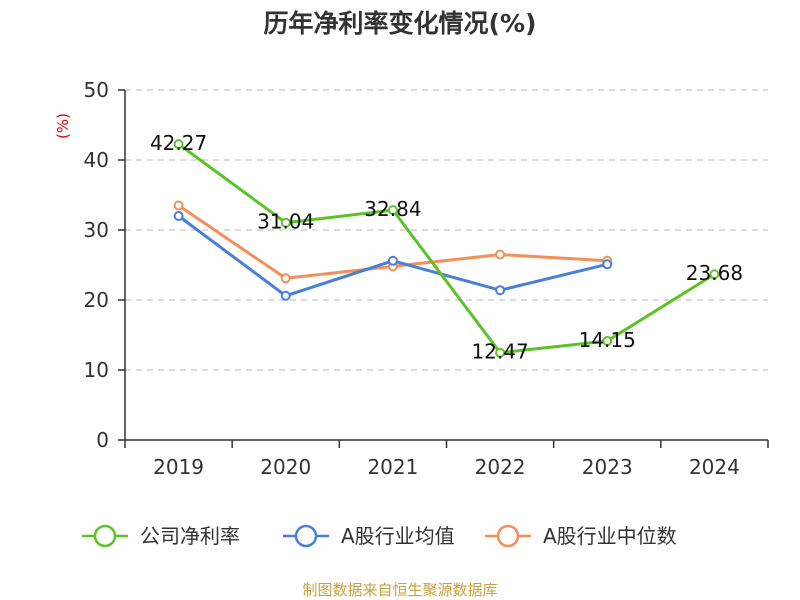  I want to click on data-label: 14.15, so click(607, 340).